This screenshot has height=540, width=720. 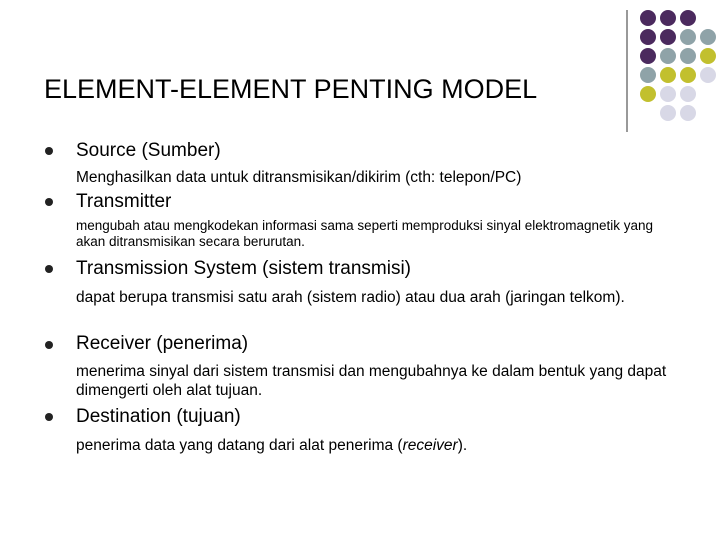 I want to click on item-heading: Receiver (penerima), so click(x=162, y=343).